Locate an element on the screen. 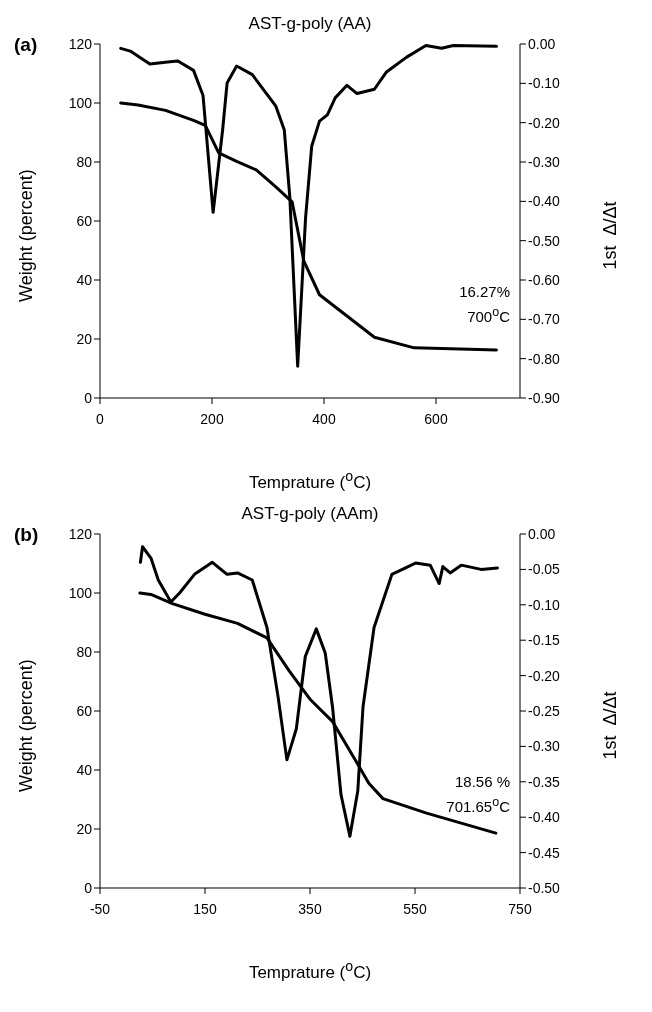  y2-tick-label: -0.35 is located at coordinates (544, 781).